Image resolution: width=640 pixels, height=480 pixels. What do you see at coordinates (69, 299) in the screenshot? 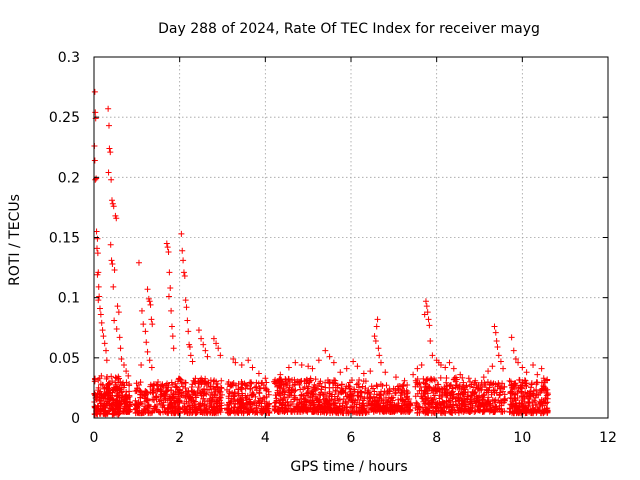
I see `y-tick-label: 0.1` at bounding box center [69, 299].